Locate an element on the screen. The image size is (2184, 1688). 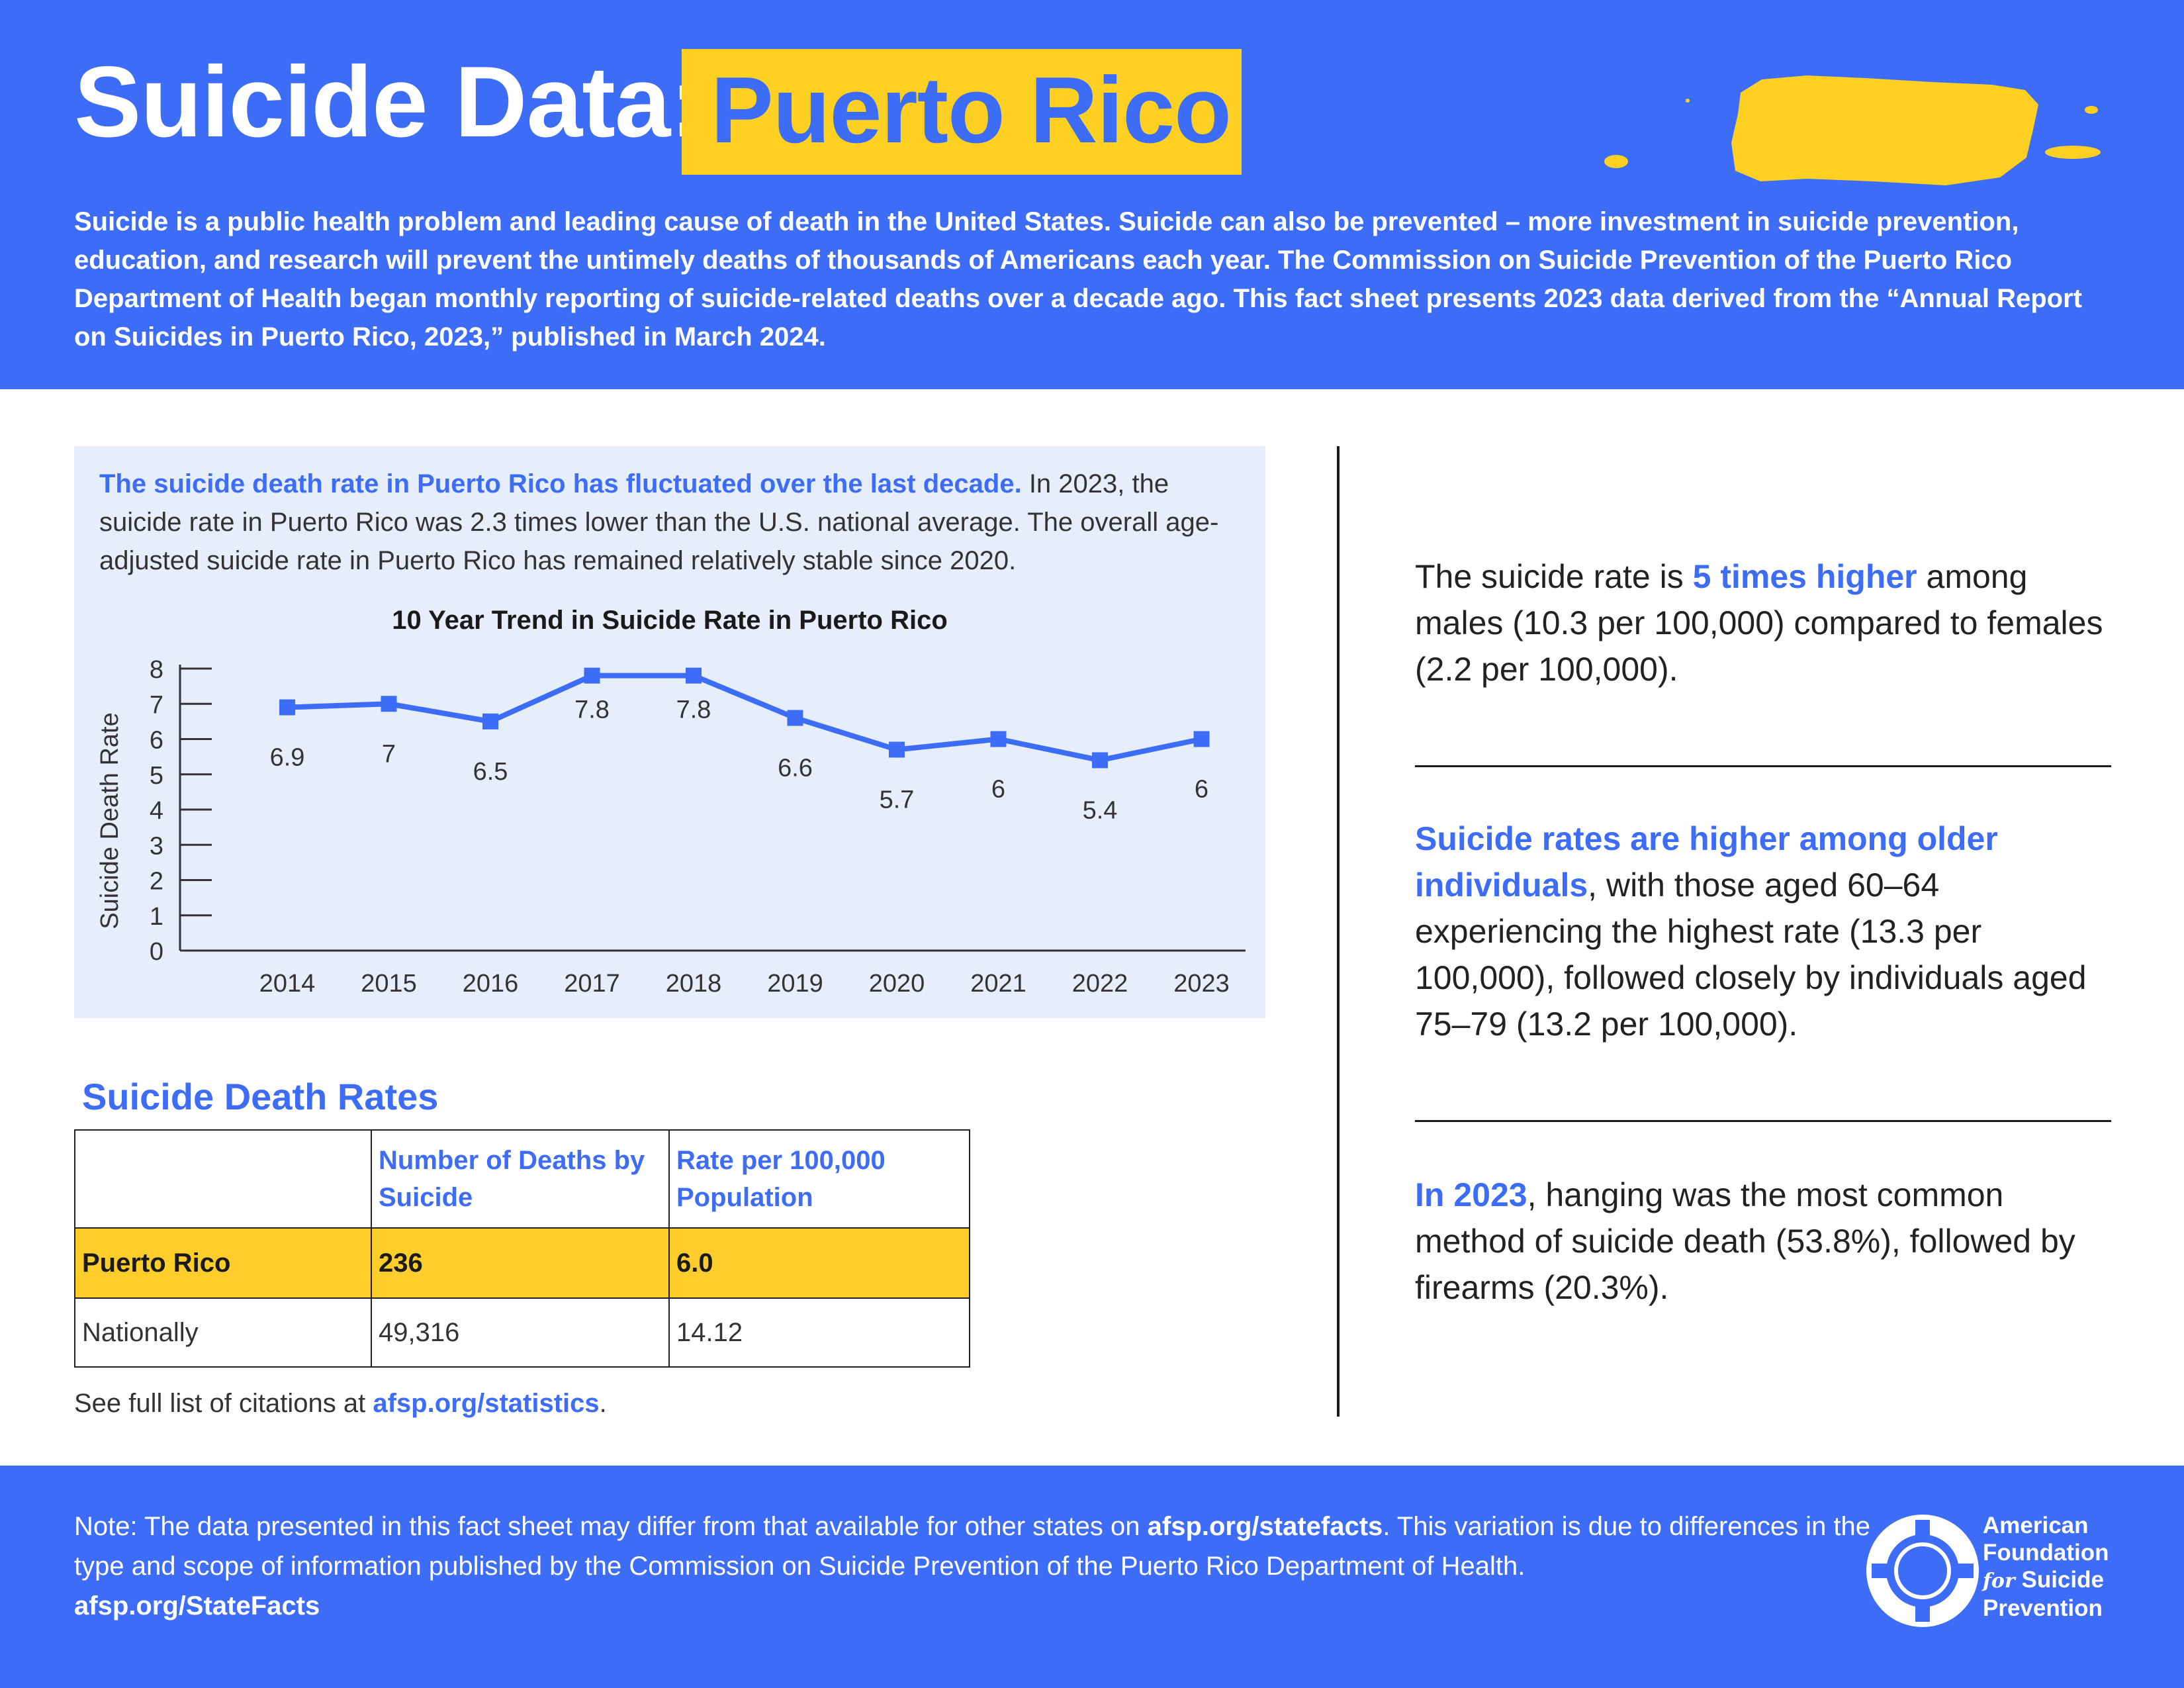
data-label: 5.7 is located at coordinates (897, 800).